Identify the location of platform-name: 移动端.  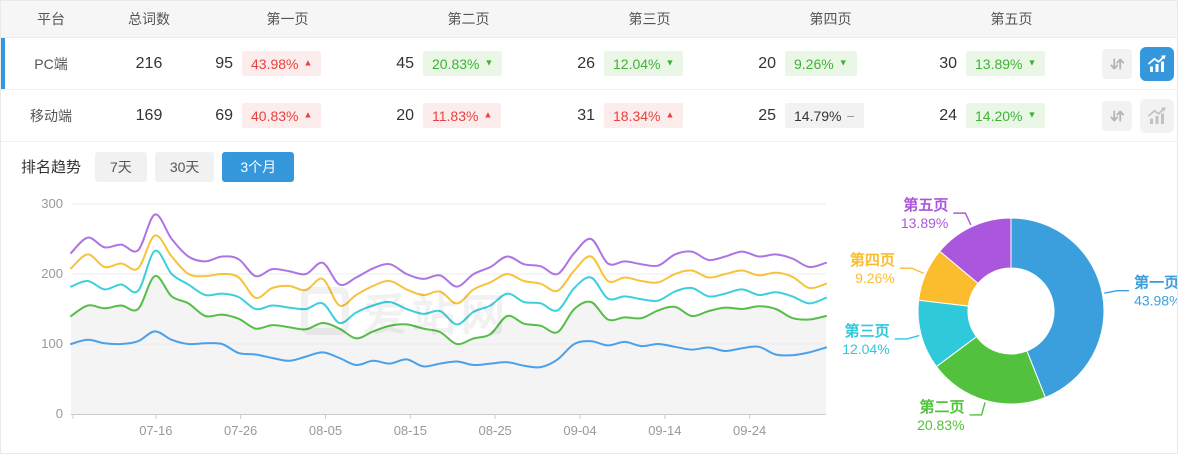
(51, 115).